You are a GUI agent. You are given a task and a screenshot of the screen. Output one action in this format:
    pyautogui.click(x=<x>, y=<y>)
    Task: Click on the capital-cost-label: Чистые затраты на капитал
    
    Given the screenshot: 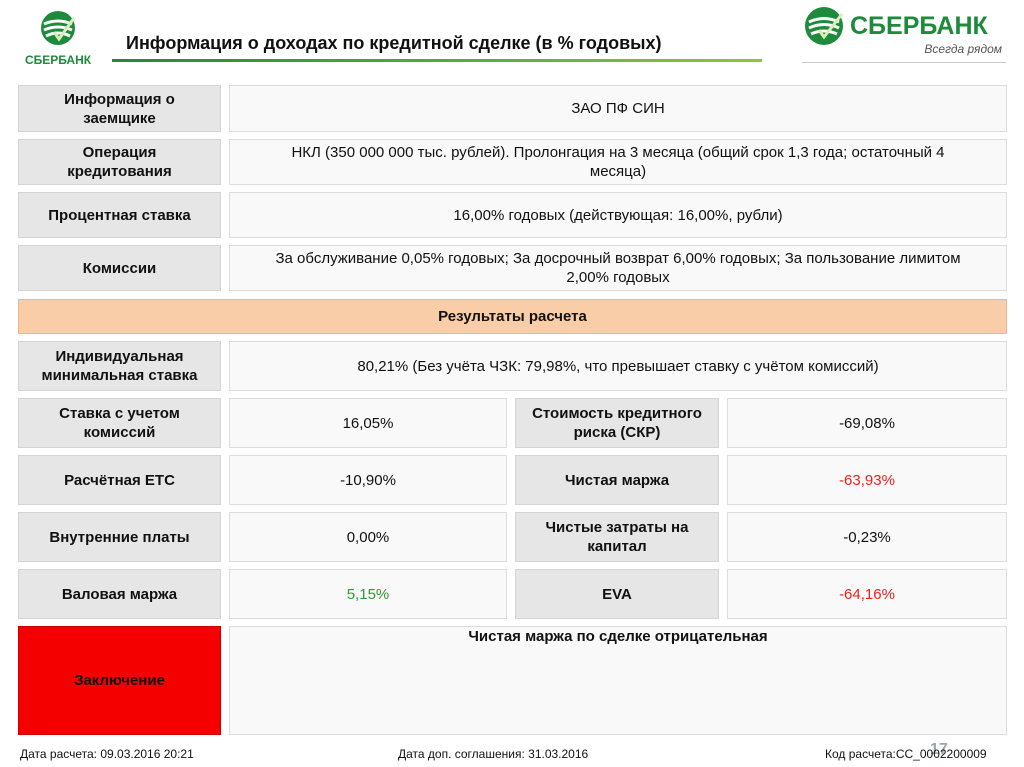 What is the action you would take?
    pyautogui.click(x=617, y=537)
    